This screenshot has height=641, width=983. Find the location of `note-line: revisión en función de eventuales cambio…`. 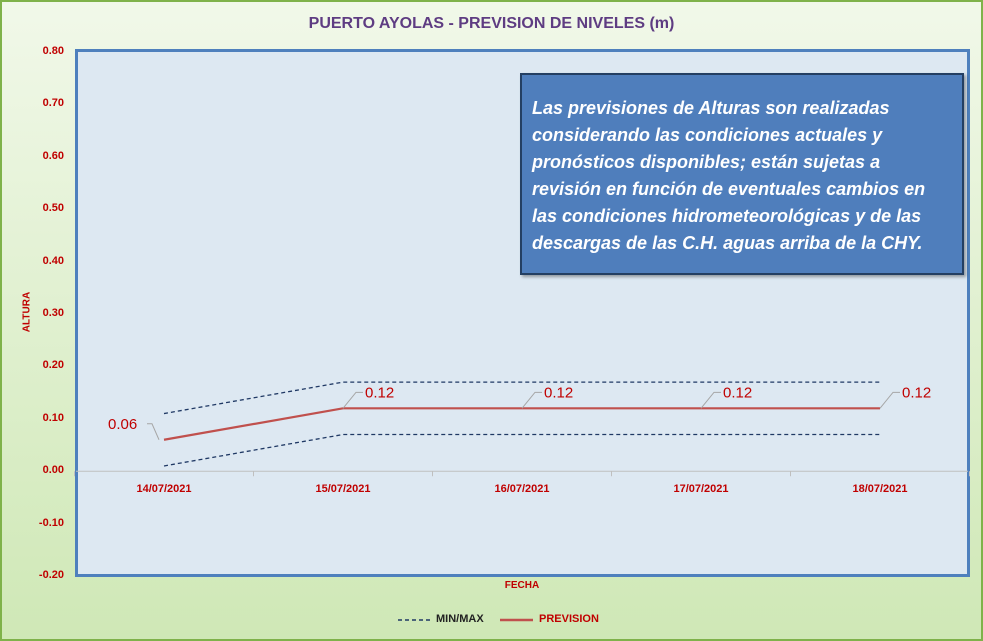

note-line: revisión en función de eventuales cambio… is located at coordinates (729, 189).